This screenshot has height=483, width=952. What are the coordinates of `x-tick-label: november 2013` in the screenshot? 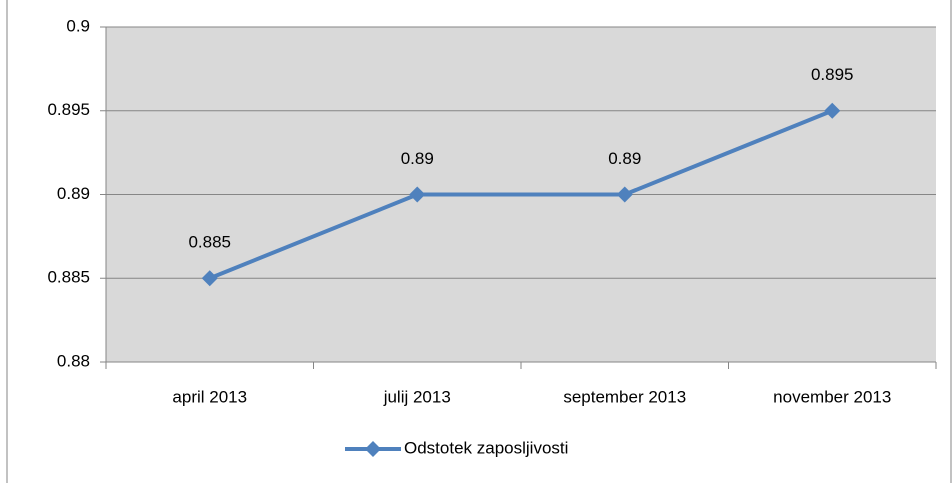 It's located at (832, 396).